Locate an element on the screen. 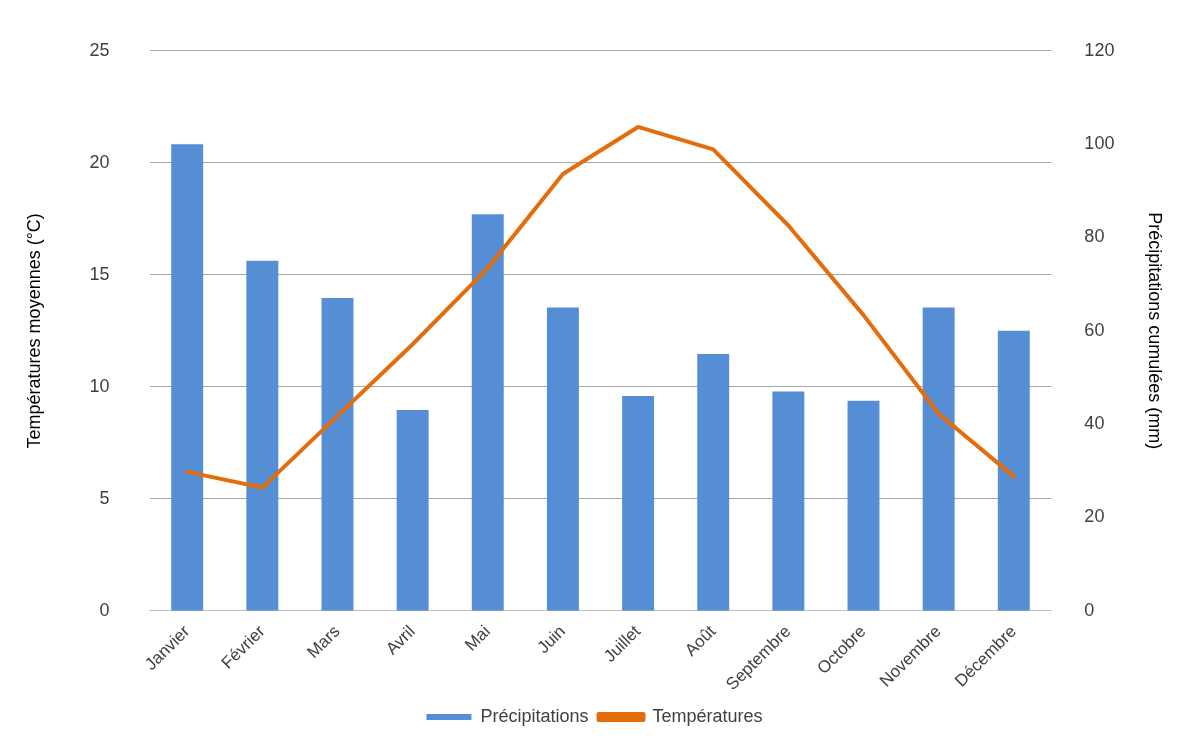 This screenshot has width=1189, height=746. y2-tick-label: 80 is located at coordinates (1094, 236).